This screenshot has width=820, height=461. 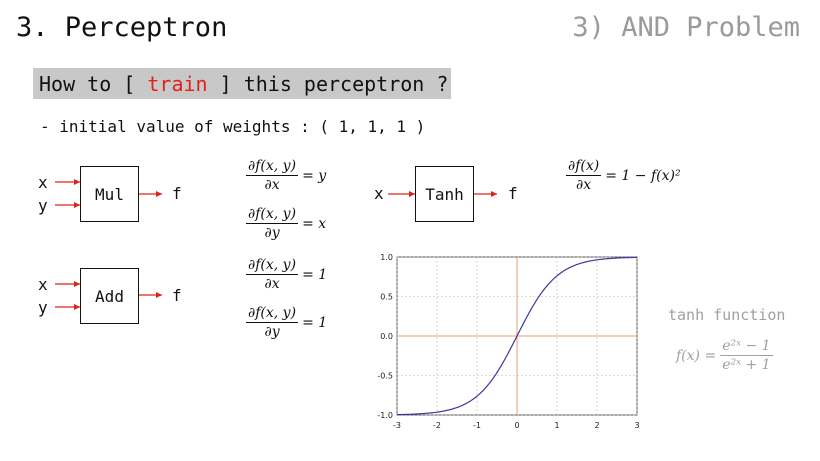 I want to click on mul-gate-box: Mul, so click(x=109, y=194).